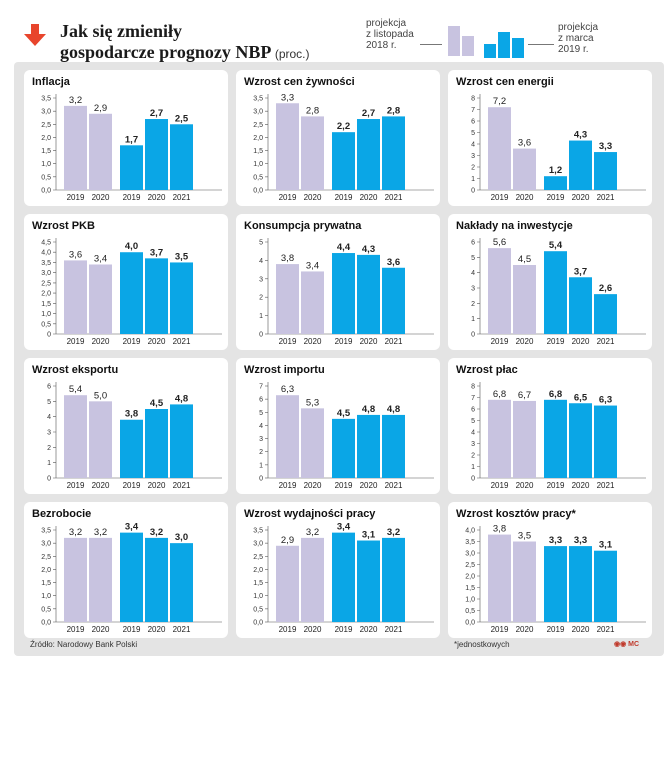 This screenshot has height=760, width=664. Describe the element at coordinates (634, 644) in the screenshot. I see `publisher-logo-text: MC` at that location.